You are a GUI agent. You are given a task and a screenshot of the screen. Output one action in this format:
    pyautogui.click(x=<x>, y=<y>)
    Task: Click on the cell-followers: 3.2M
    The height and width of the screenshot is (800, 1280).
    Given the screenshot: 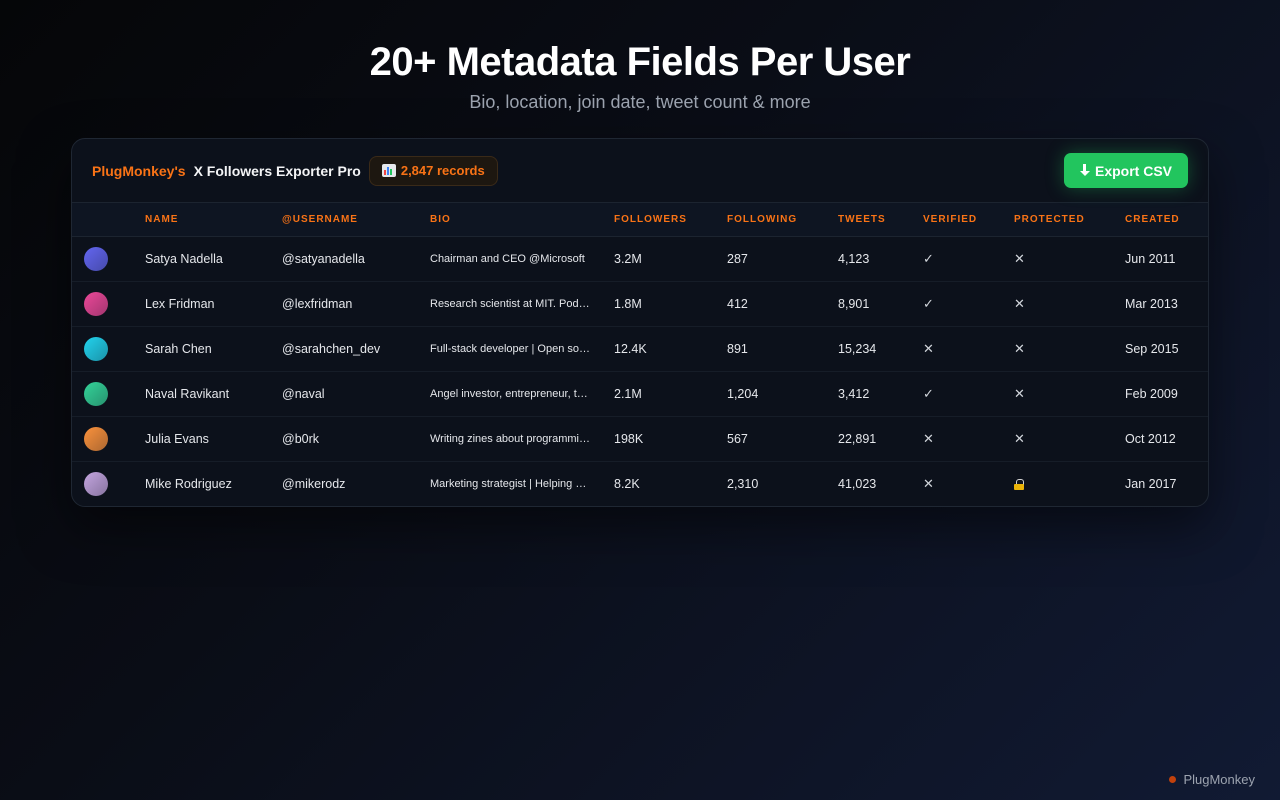 What is the action you would take?
    pyautogui.click(x=628, y=258)
    